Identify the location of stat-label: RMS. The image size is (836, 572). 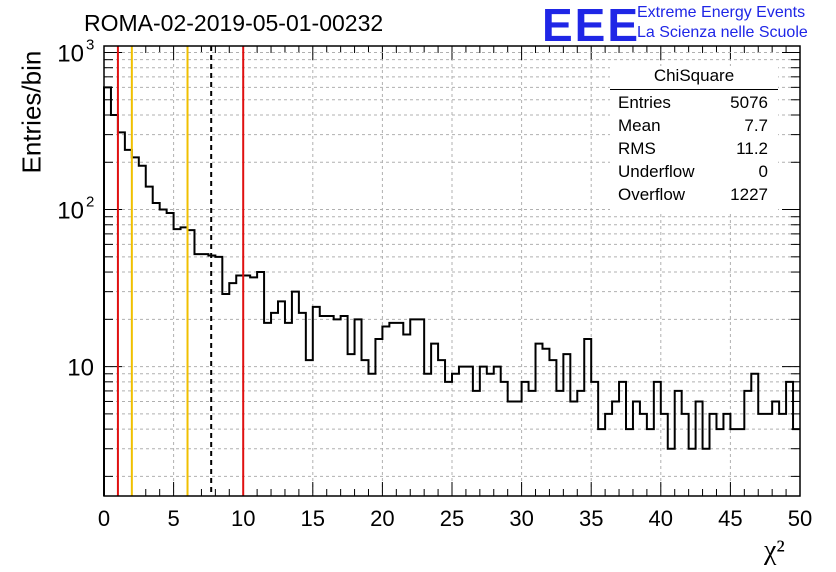
(637, 148).